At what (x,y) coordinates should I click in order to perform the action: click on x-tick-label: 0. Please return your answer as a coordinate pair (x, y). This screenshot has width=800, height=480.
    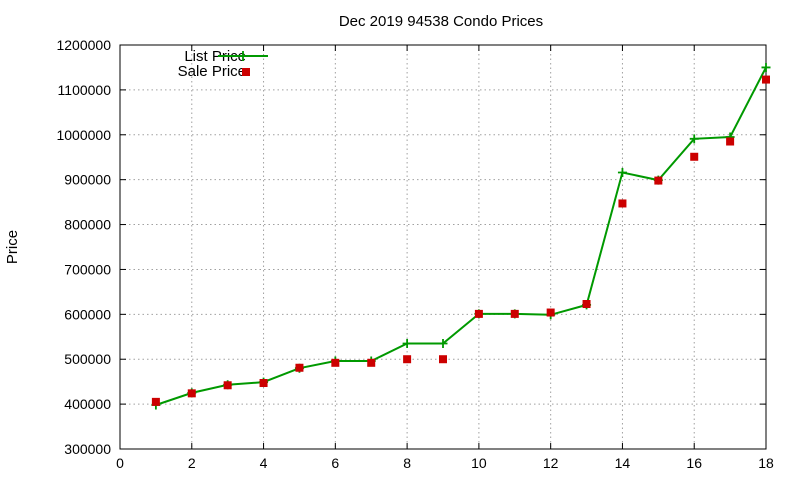
    Looking at the image, I should click on (120, 463).